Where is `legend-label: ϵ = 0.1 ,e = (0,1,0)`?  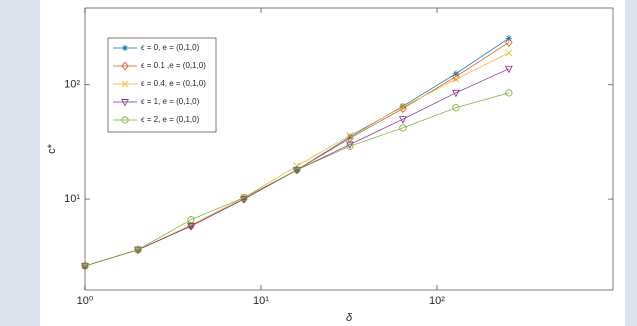
legend-label: ϵ = 0.1 ,e = (0,1,0) is located at coordinates (173, 65).